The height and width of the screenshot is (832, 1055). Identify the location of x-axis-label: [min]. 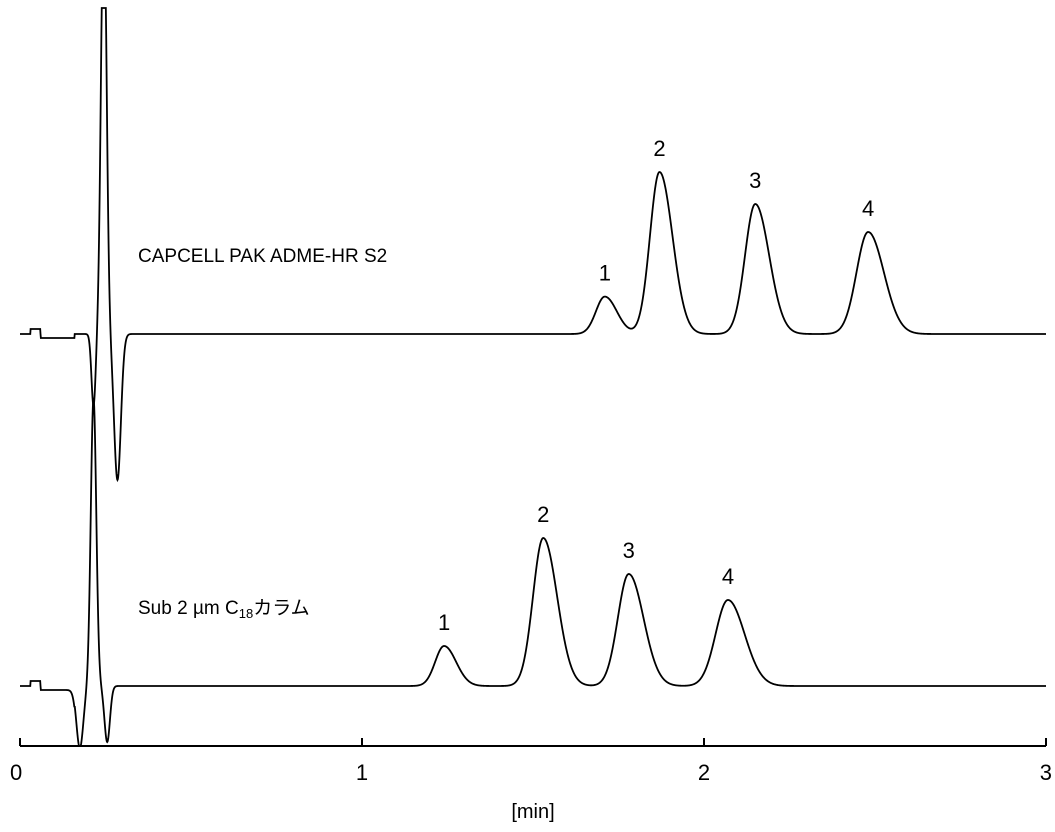
(532, 812).